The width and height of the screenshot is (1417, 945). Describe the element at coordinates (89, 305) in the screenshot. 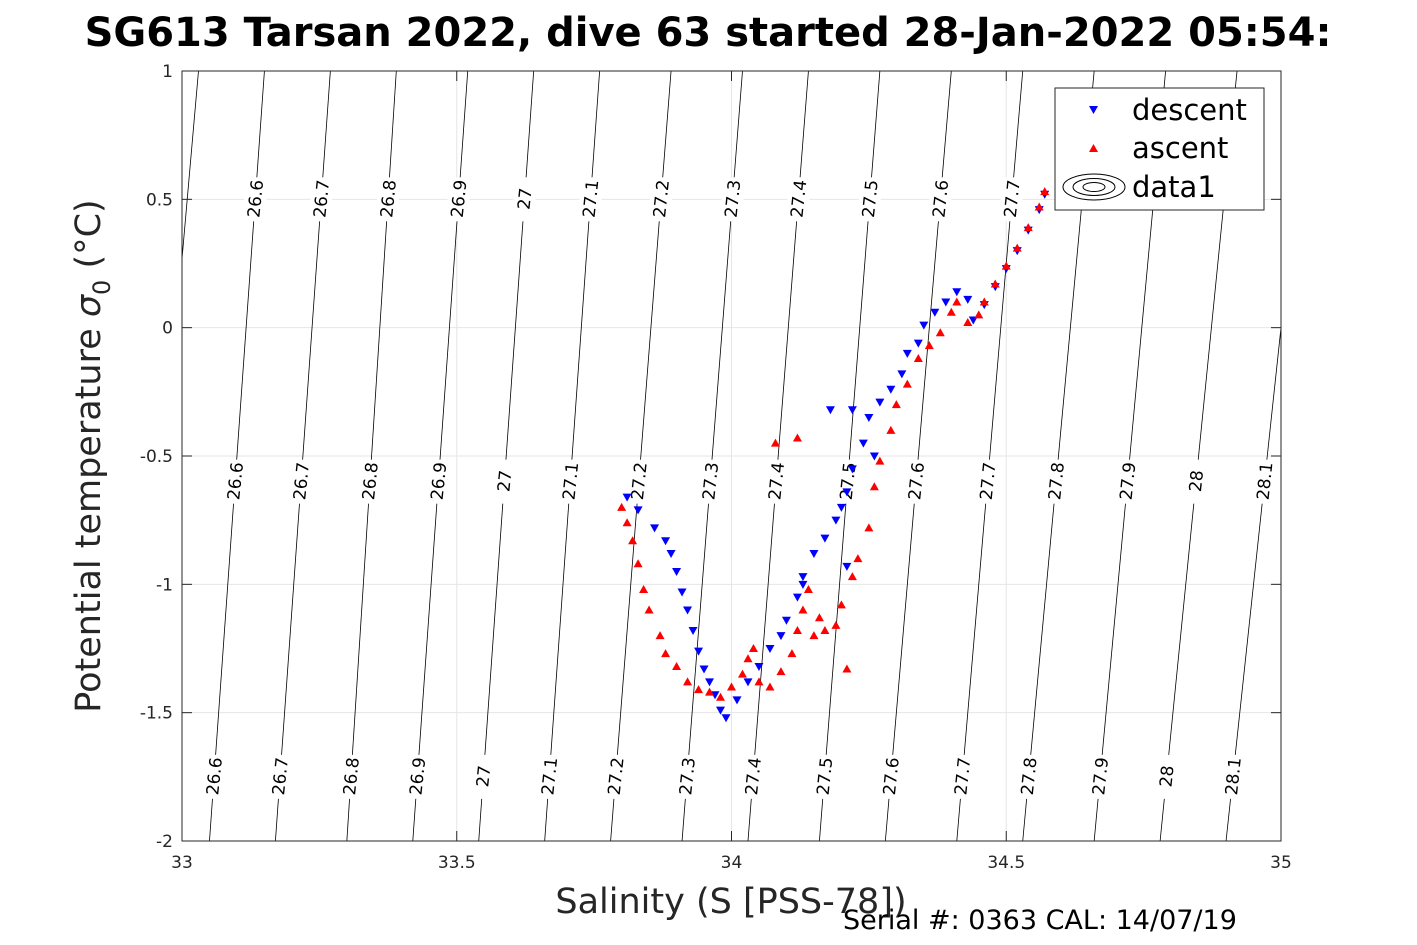

I see `y-axis-label-sigma: σ` at that location.